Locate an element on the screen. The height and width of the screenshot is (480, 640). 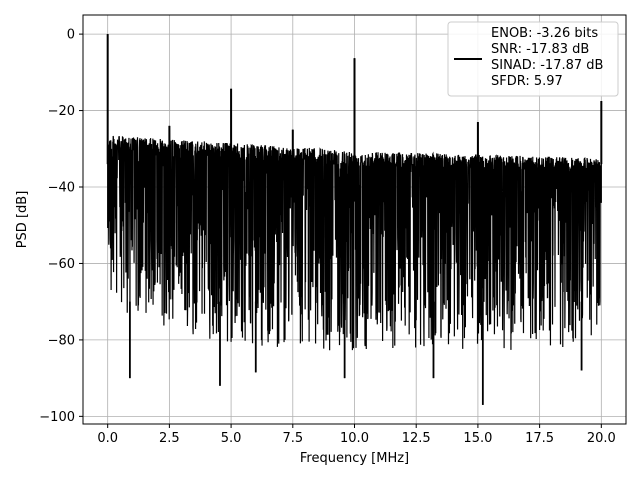
legend-entry: ENOB: -3.26 bits is located at coordinates (544, 33).